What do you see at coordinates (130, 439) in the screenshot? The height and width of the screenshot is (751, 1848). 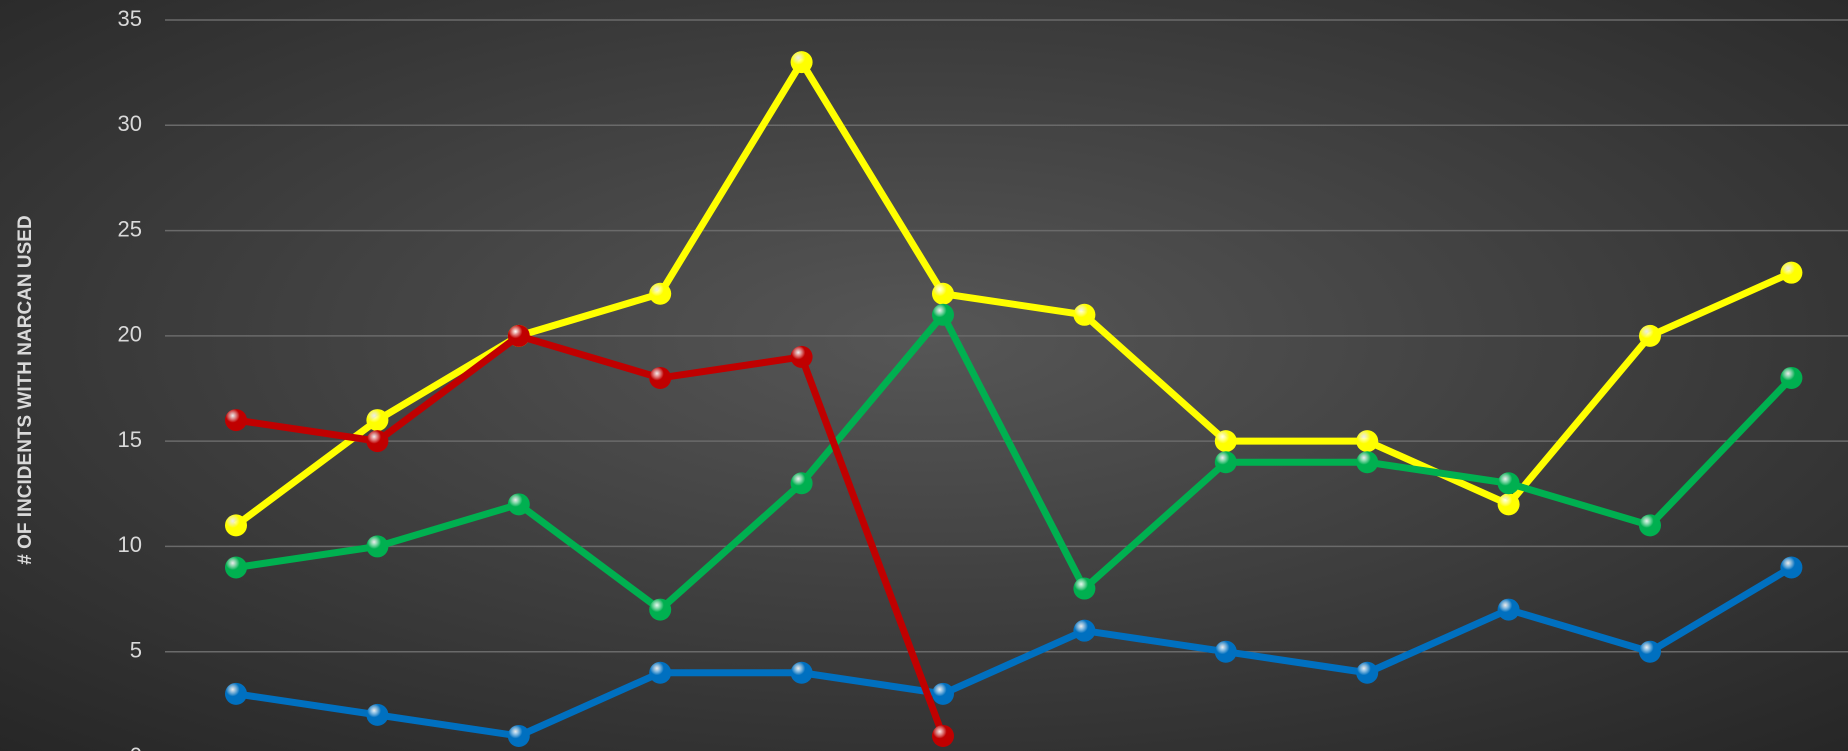 I see `y-tick-label: 15` at bounding box center [130, 439].